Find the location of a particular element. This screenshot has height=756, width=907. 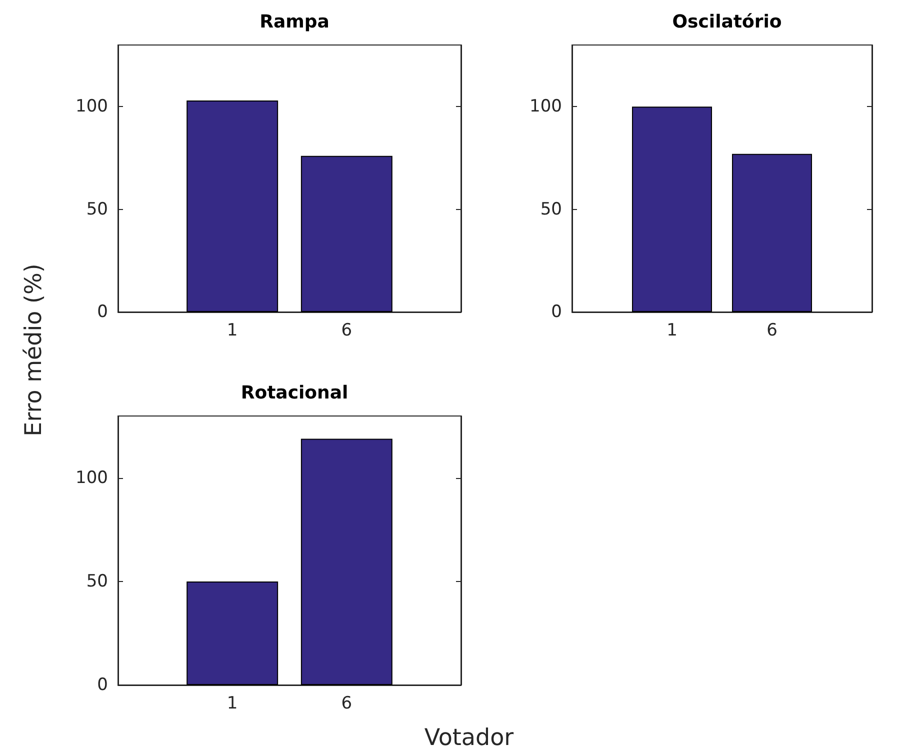

x-axis-title: Votador is located at coordinates (469, 738).